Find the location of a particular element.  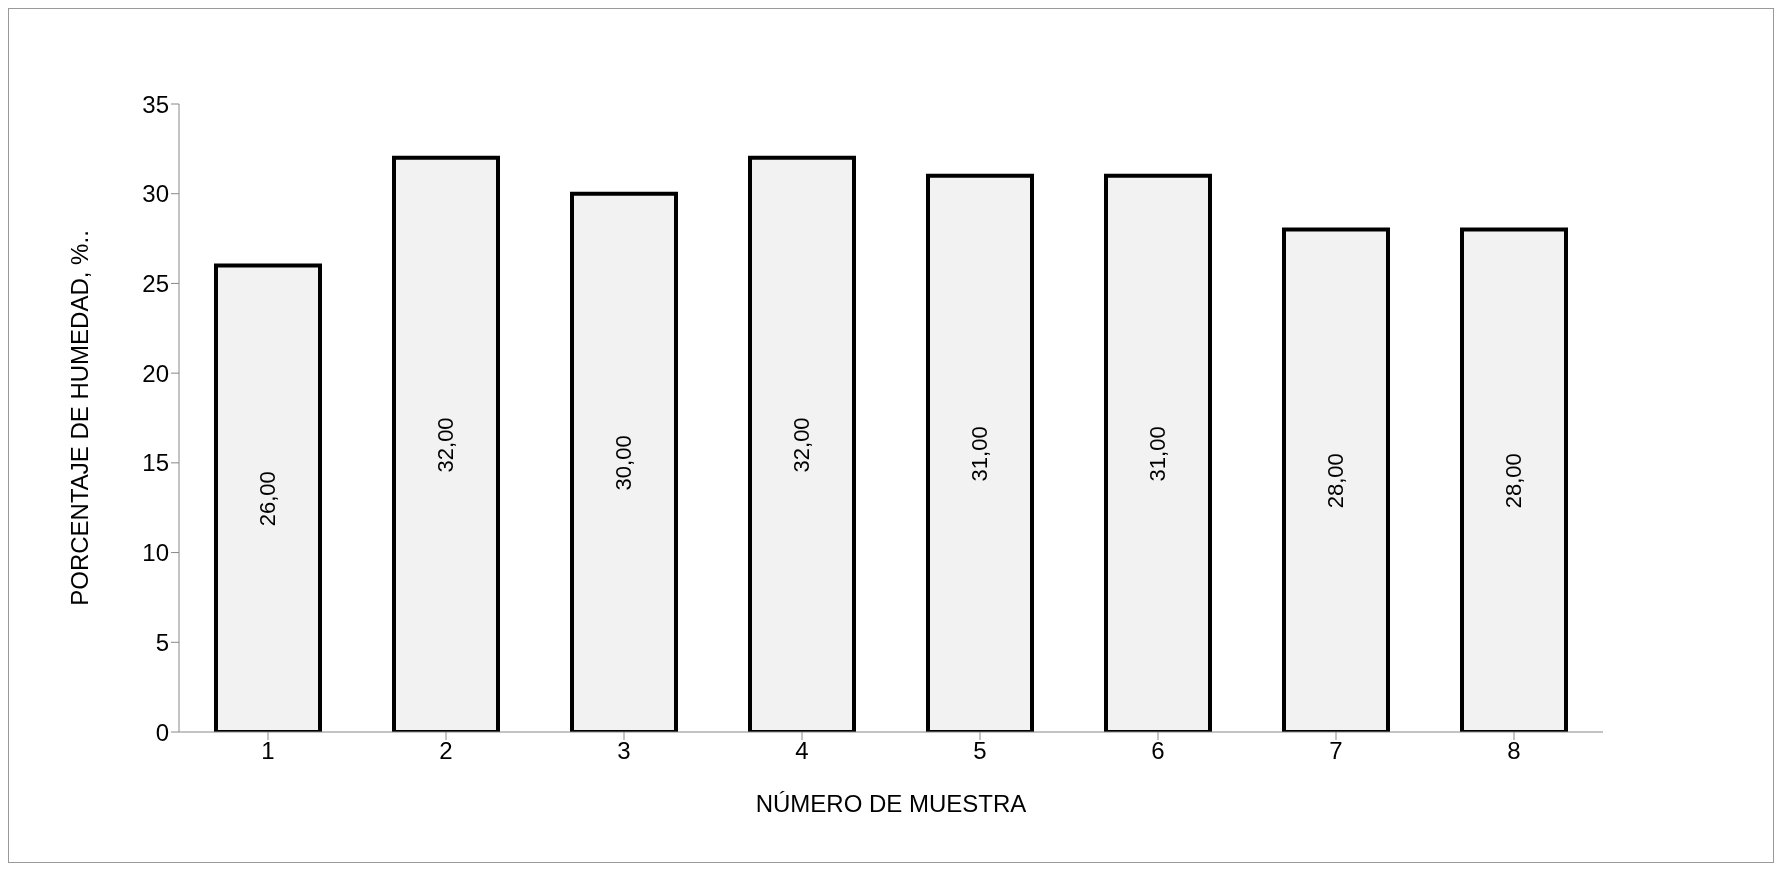

x-tick-label: 4 is located at coordinates (802, 751).